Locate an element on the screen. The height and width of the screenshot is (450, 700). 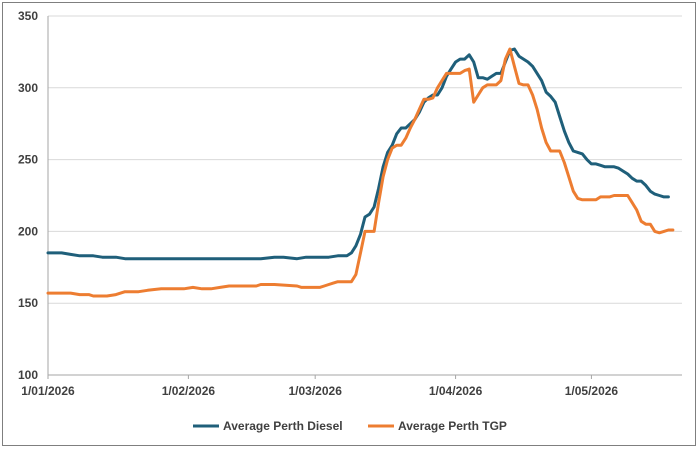
x-tick-label: 1/03/2026 is located at coordinates (315, 391).